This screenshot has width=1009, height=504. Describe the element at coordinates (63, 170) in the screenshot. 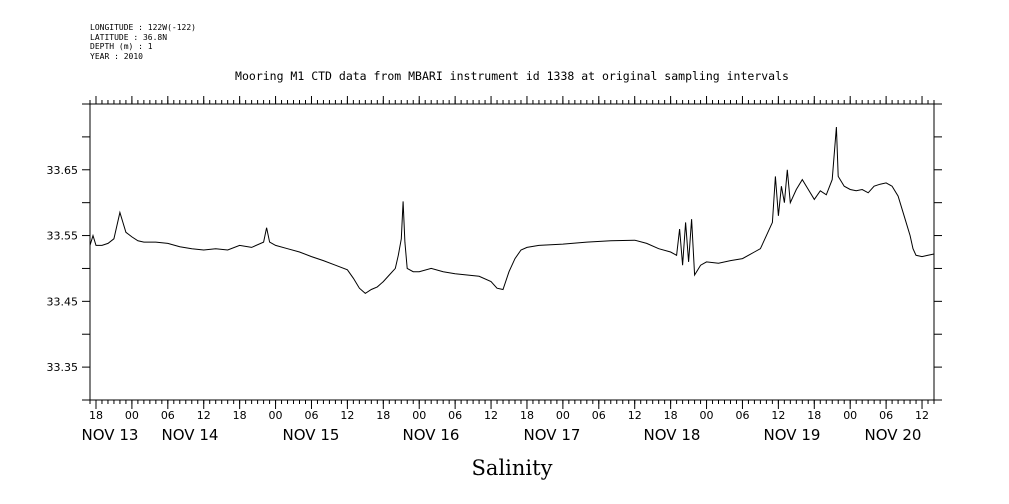

I see `y-tick-label: 33.65` at that location.